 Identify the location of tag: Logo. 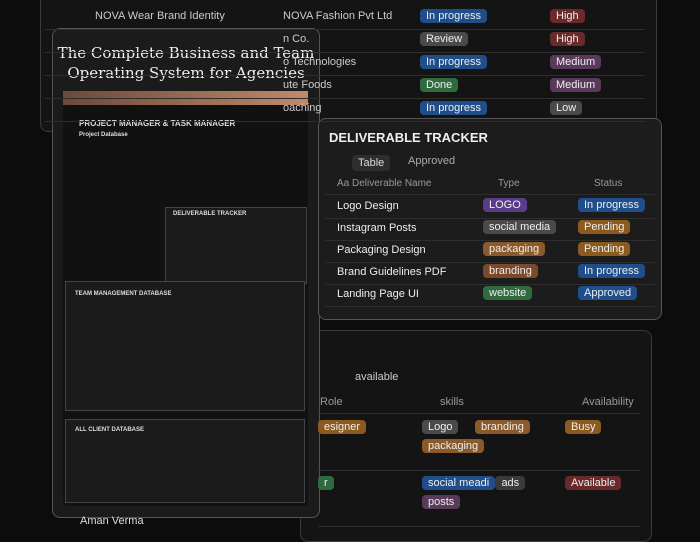
(440, 427).